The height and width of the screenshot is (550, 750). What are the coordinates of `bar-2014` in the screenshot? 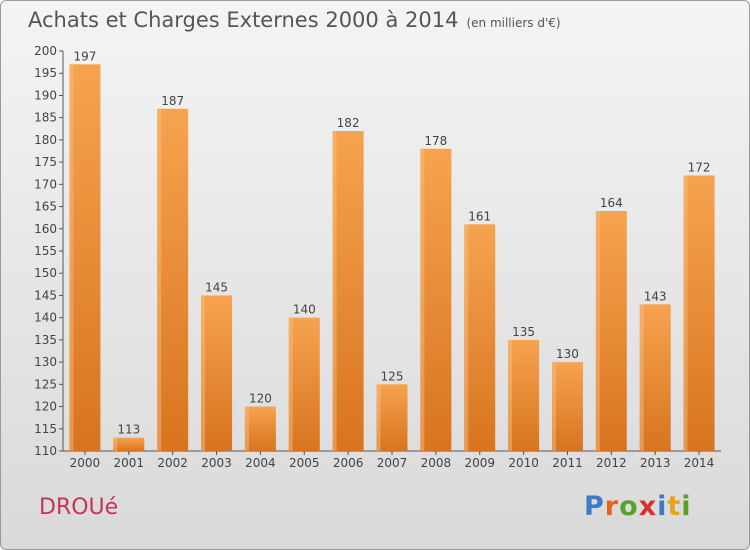 It's located at (699, 313).